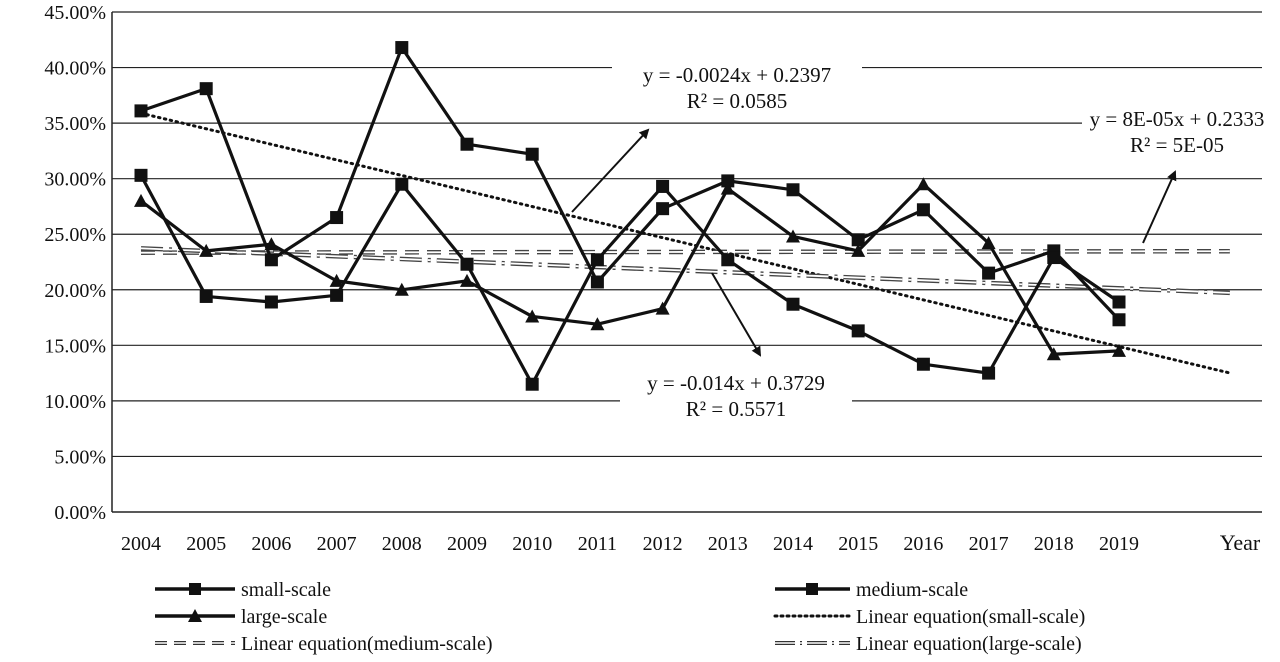  Describe the element at coordinates (80, 457) in the screenshot. I see `y-tick-label: 5.00%` at that location.